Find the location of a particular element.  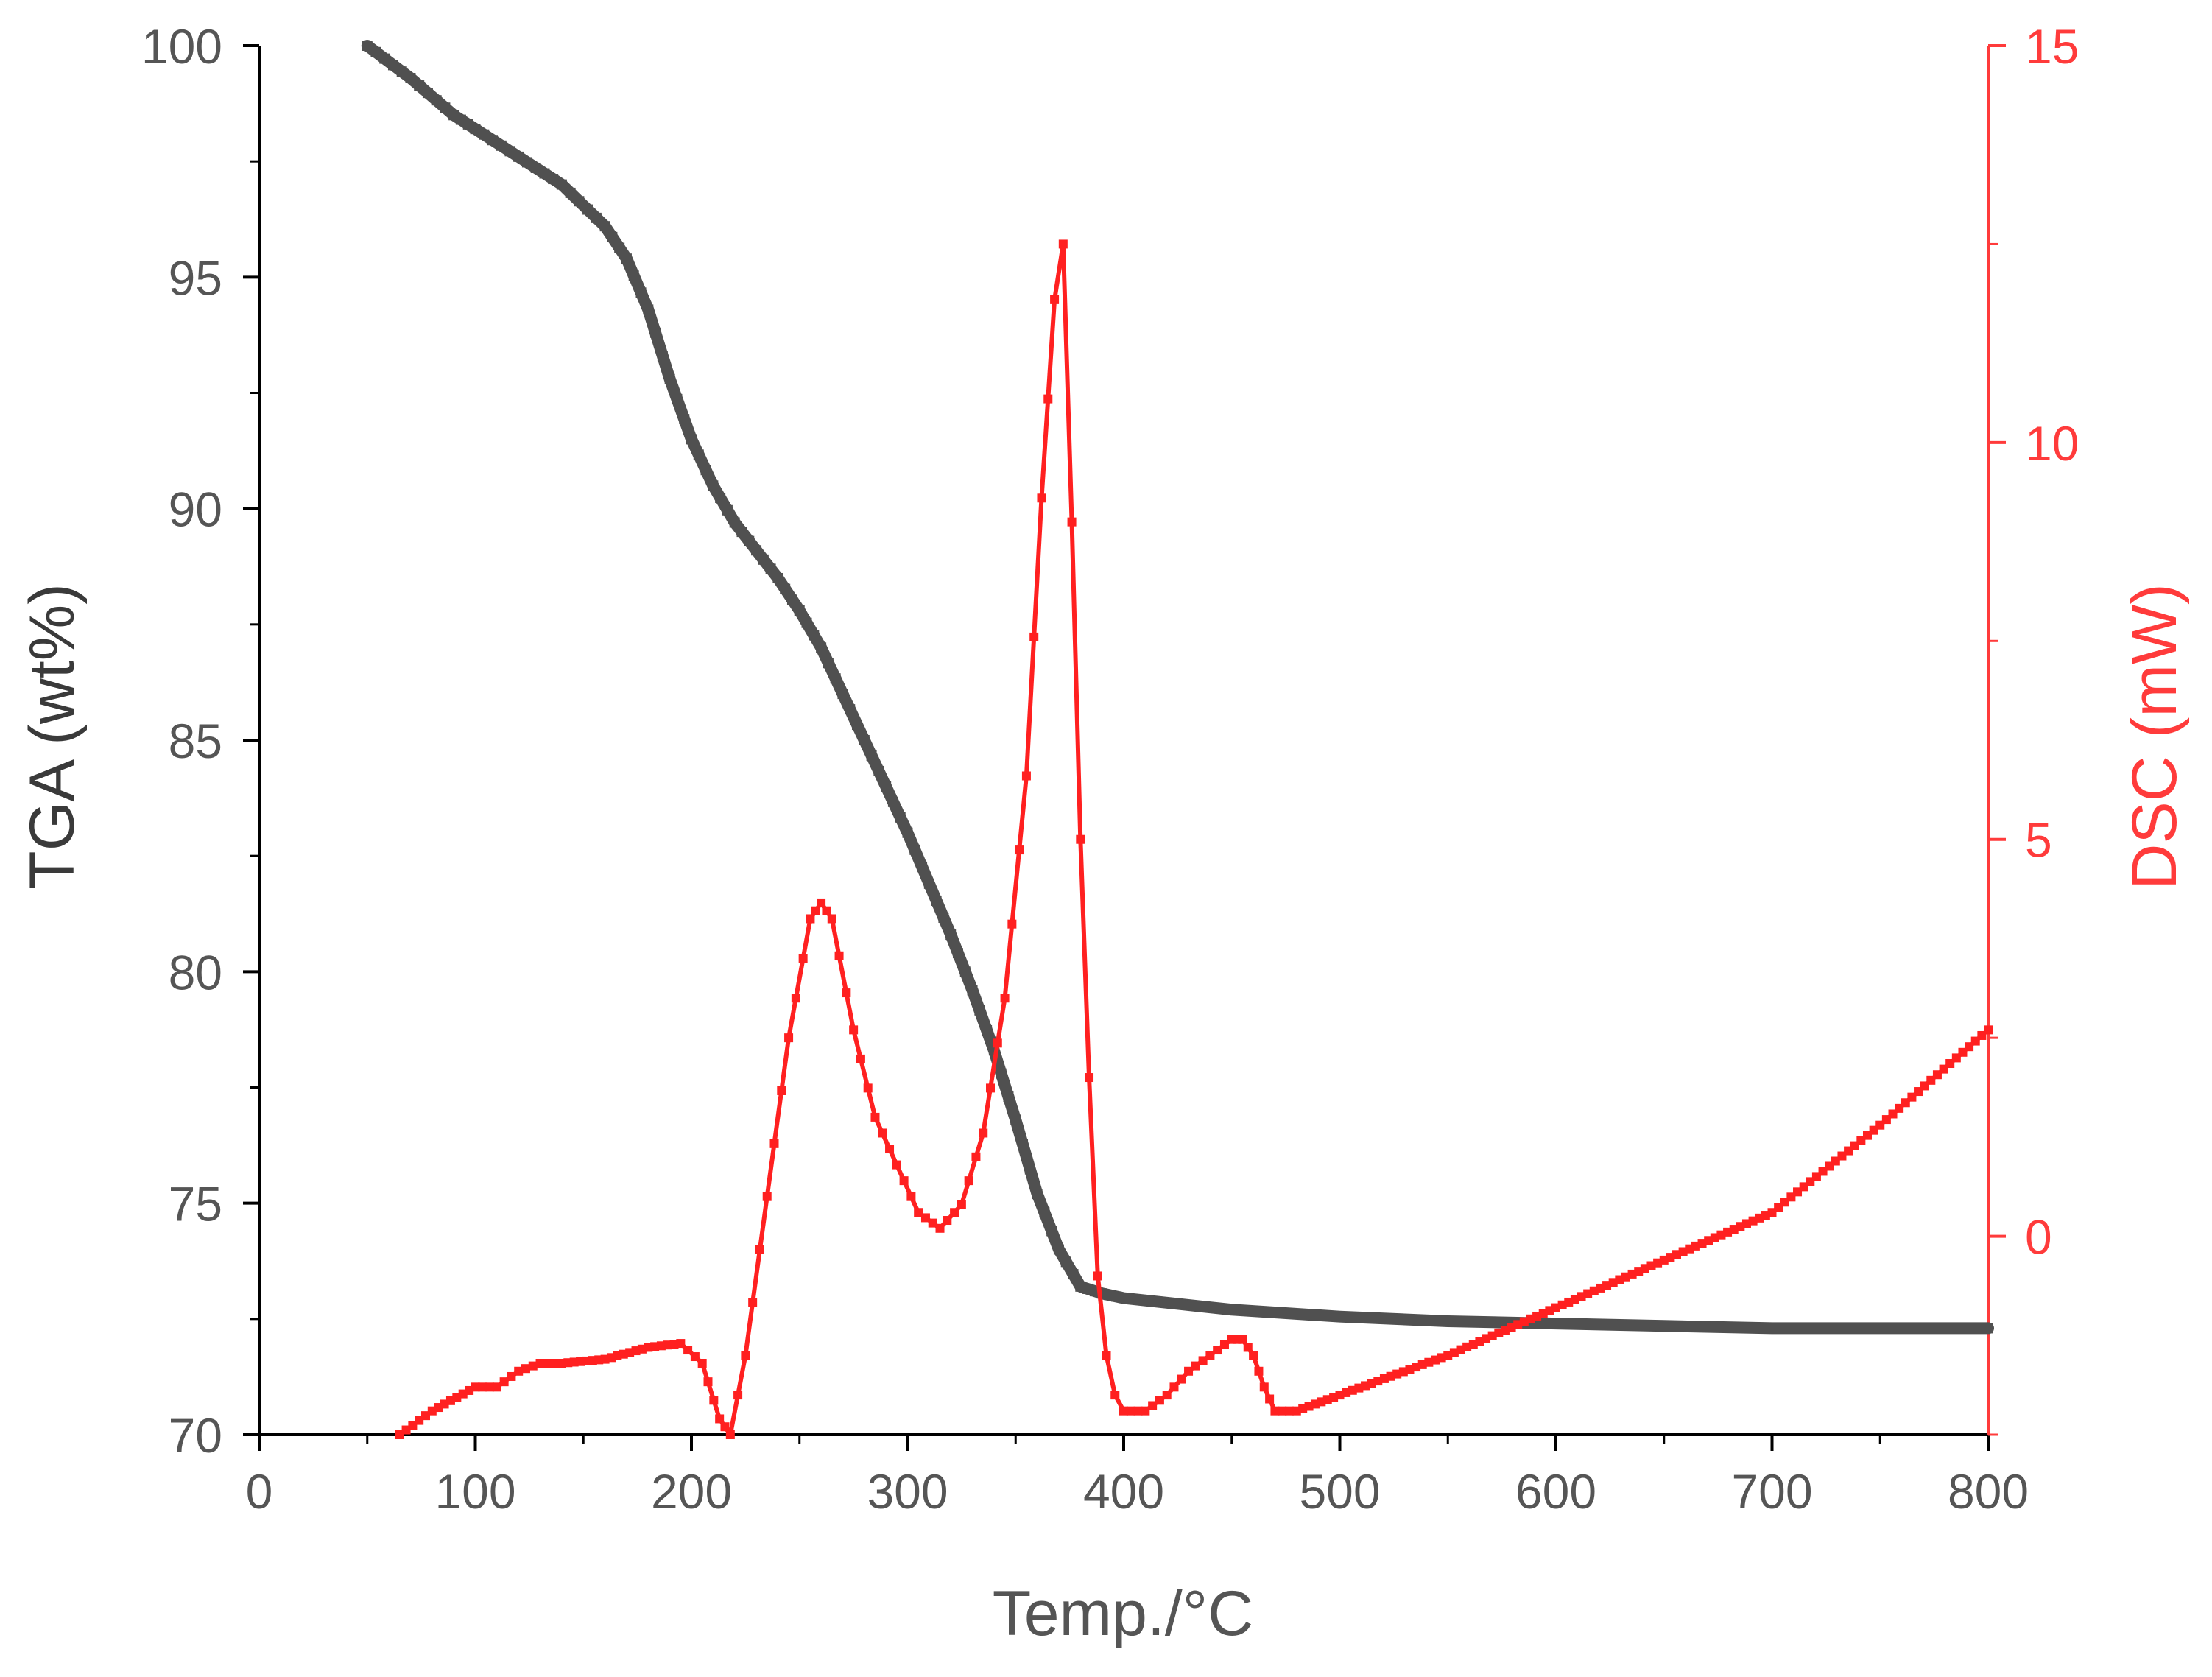

x-tick-label: 800 is located at coordinates (1989, 1491).